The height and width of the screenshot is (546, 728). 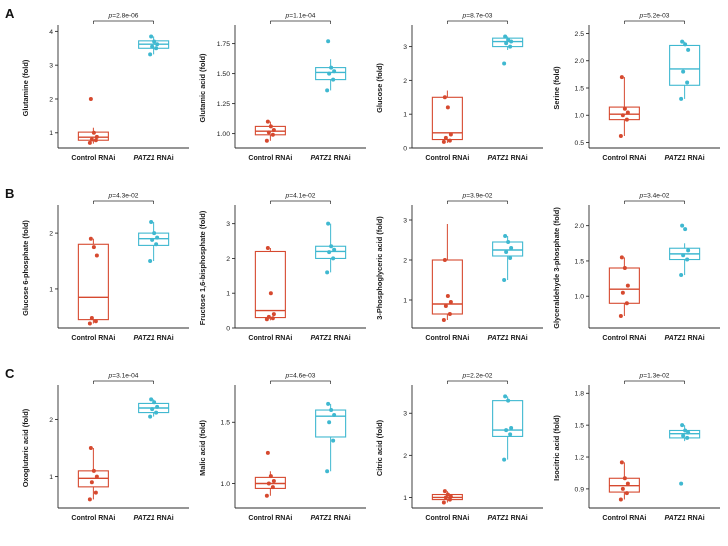 What do you see at coordinates (556, 88) in the screenshot?
I see `y-axis-label: Serine (fold)` at bounding box center [556, 88].